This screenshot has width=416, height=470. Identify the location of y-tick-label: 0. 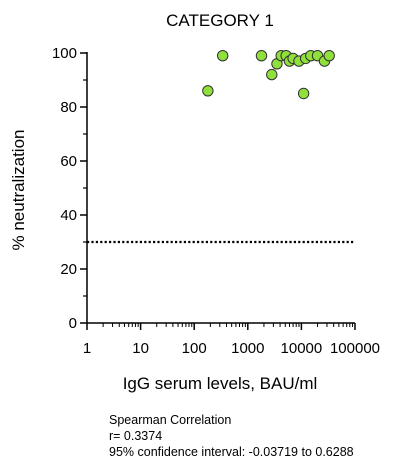
(73, 323).